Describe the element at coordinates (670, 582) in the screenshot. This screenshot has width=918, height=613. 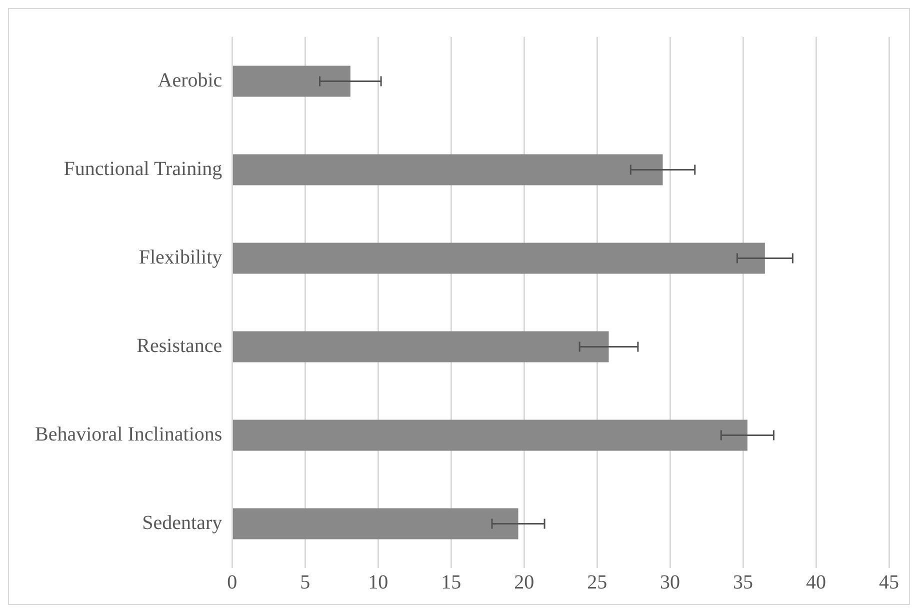
I see `x-tick-label: 30` at that location.